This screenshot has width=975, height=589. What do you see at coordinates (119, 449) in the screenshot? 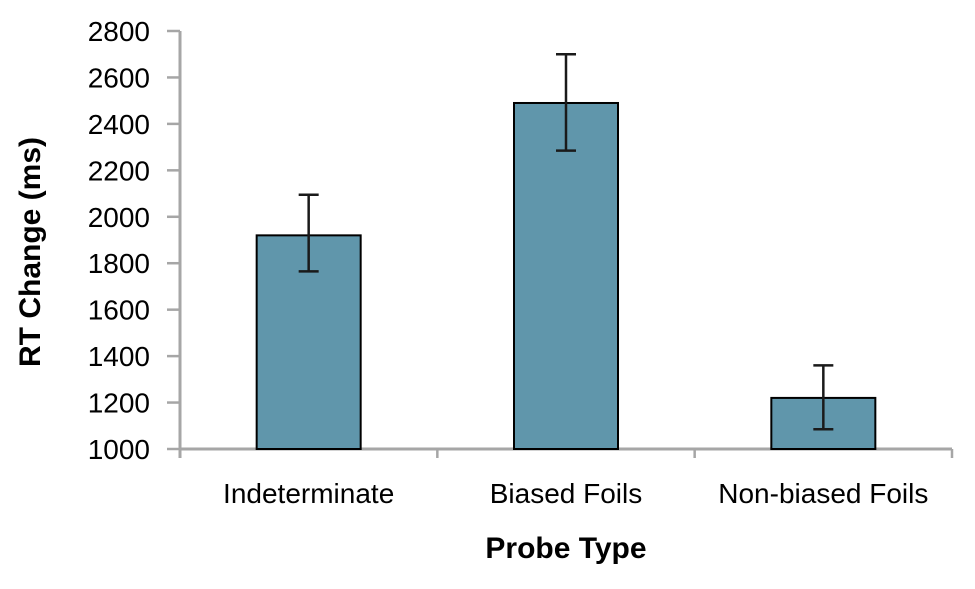
I see `y-axis-tick-label: 1000` at bounding box center [119, 449].